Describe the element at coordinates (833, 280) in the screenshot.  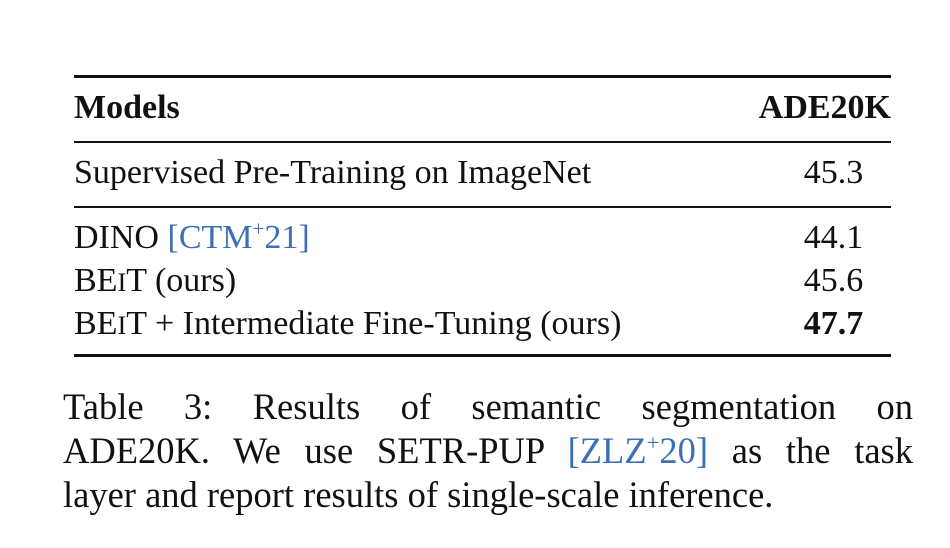
I see `value-beit: 45.6` at that location.